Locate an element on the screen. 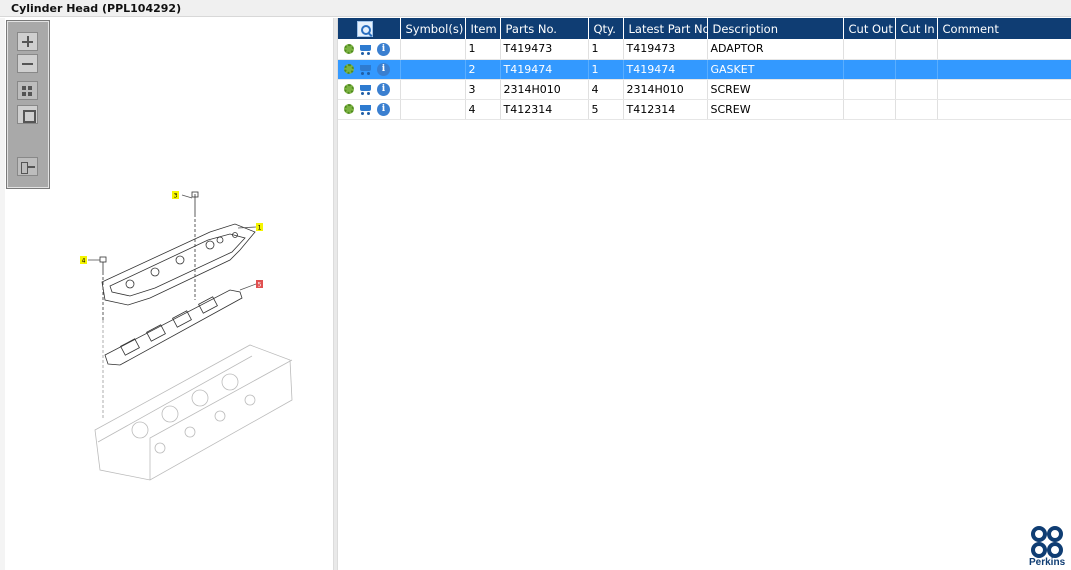 This screenshot has height=570, width=1071. column-header-cut-in: Cut In is located at coordinates (916, 28).